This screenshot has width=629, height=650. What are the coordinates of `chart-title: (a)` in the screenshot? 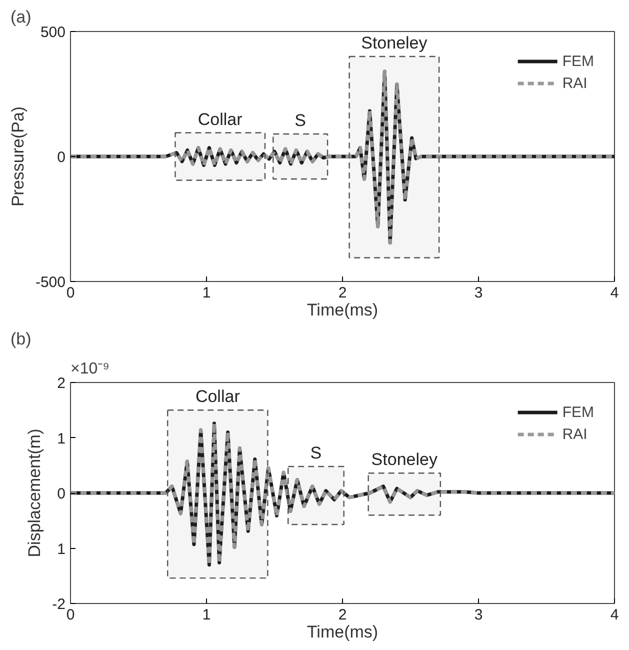 It's located at (21, 17).